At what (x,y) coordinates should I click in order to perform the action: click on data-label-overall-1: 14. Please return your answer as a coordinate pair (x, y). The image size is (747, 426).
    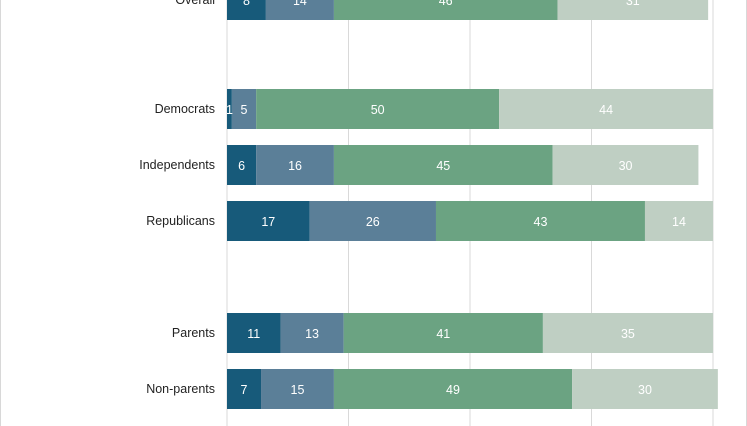
    Looking at the image, I should click on (300, 4).